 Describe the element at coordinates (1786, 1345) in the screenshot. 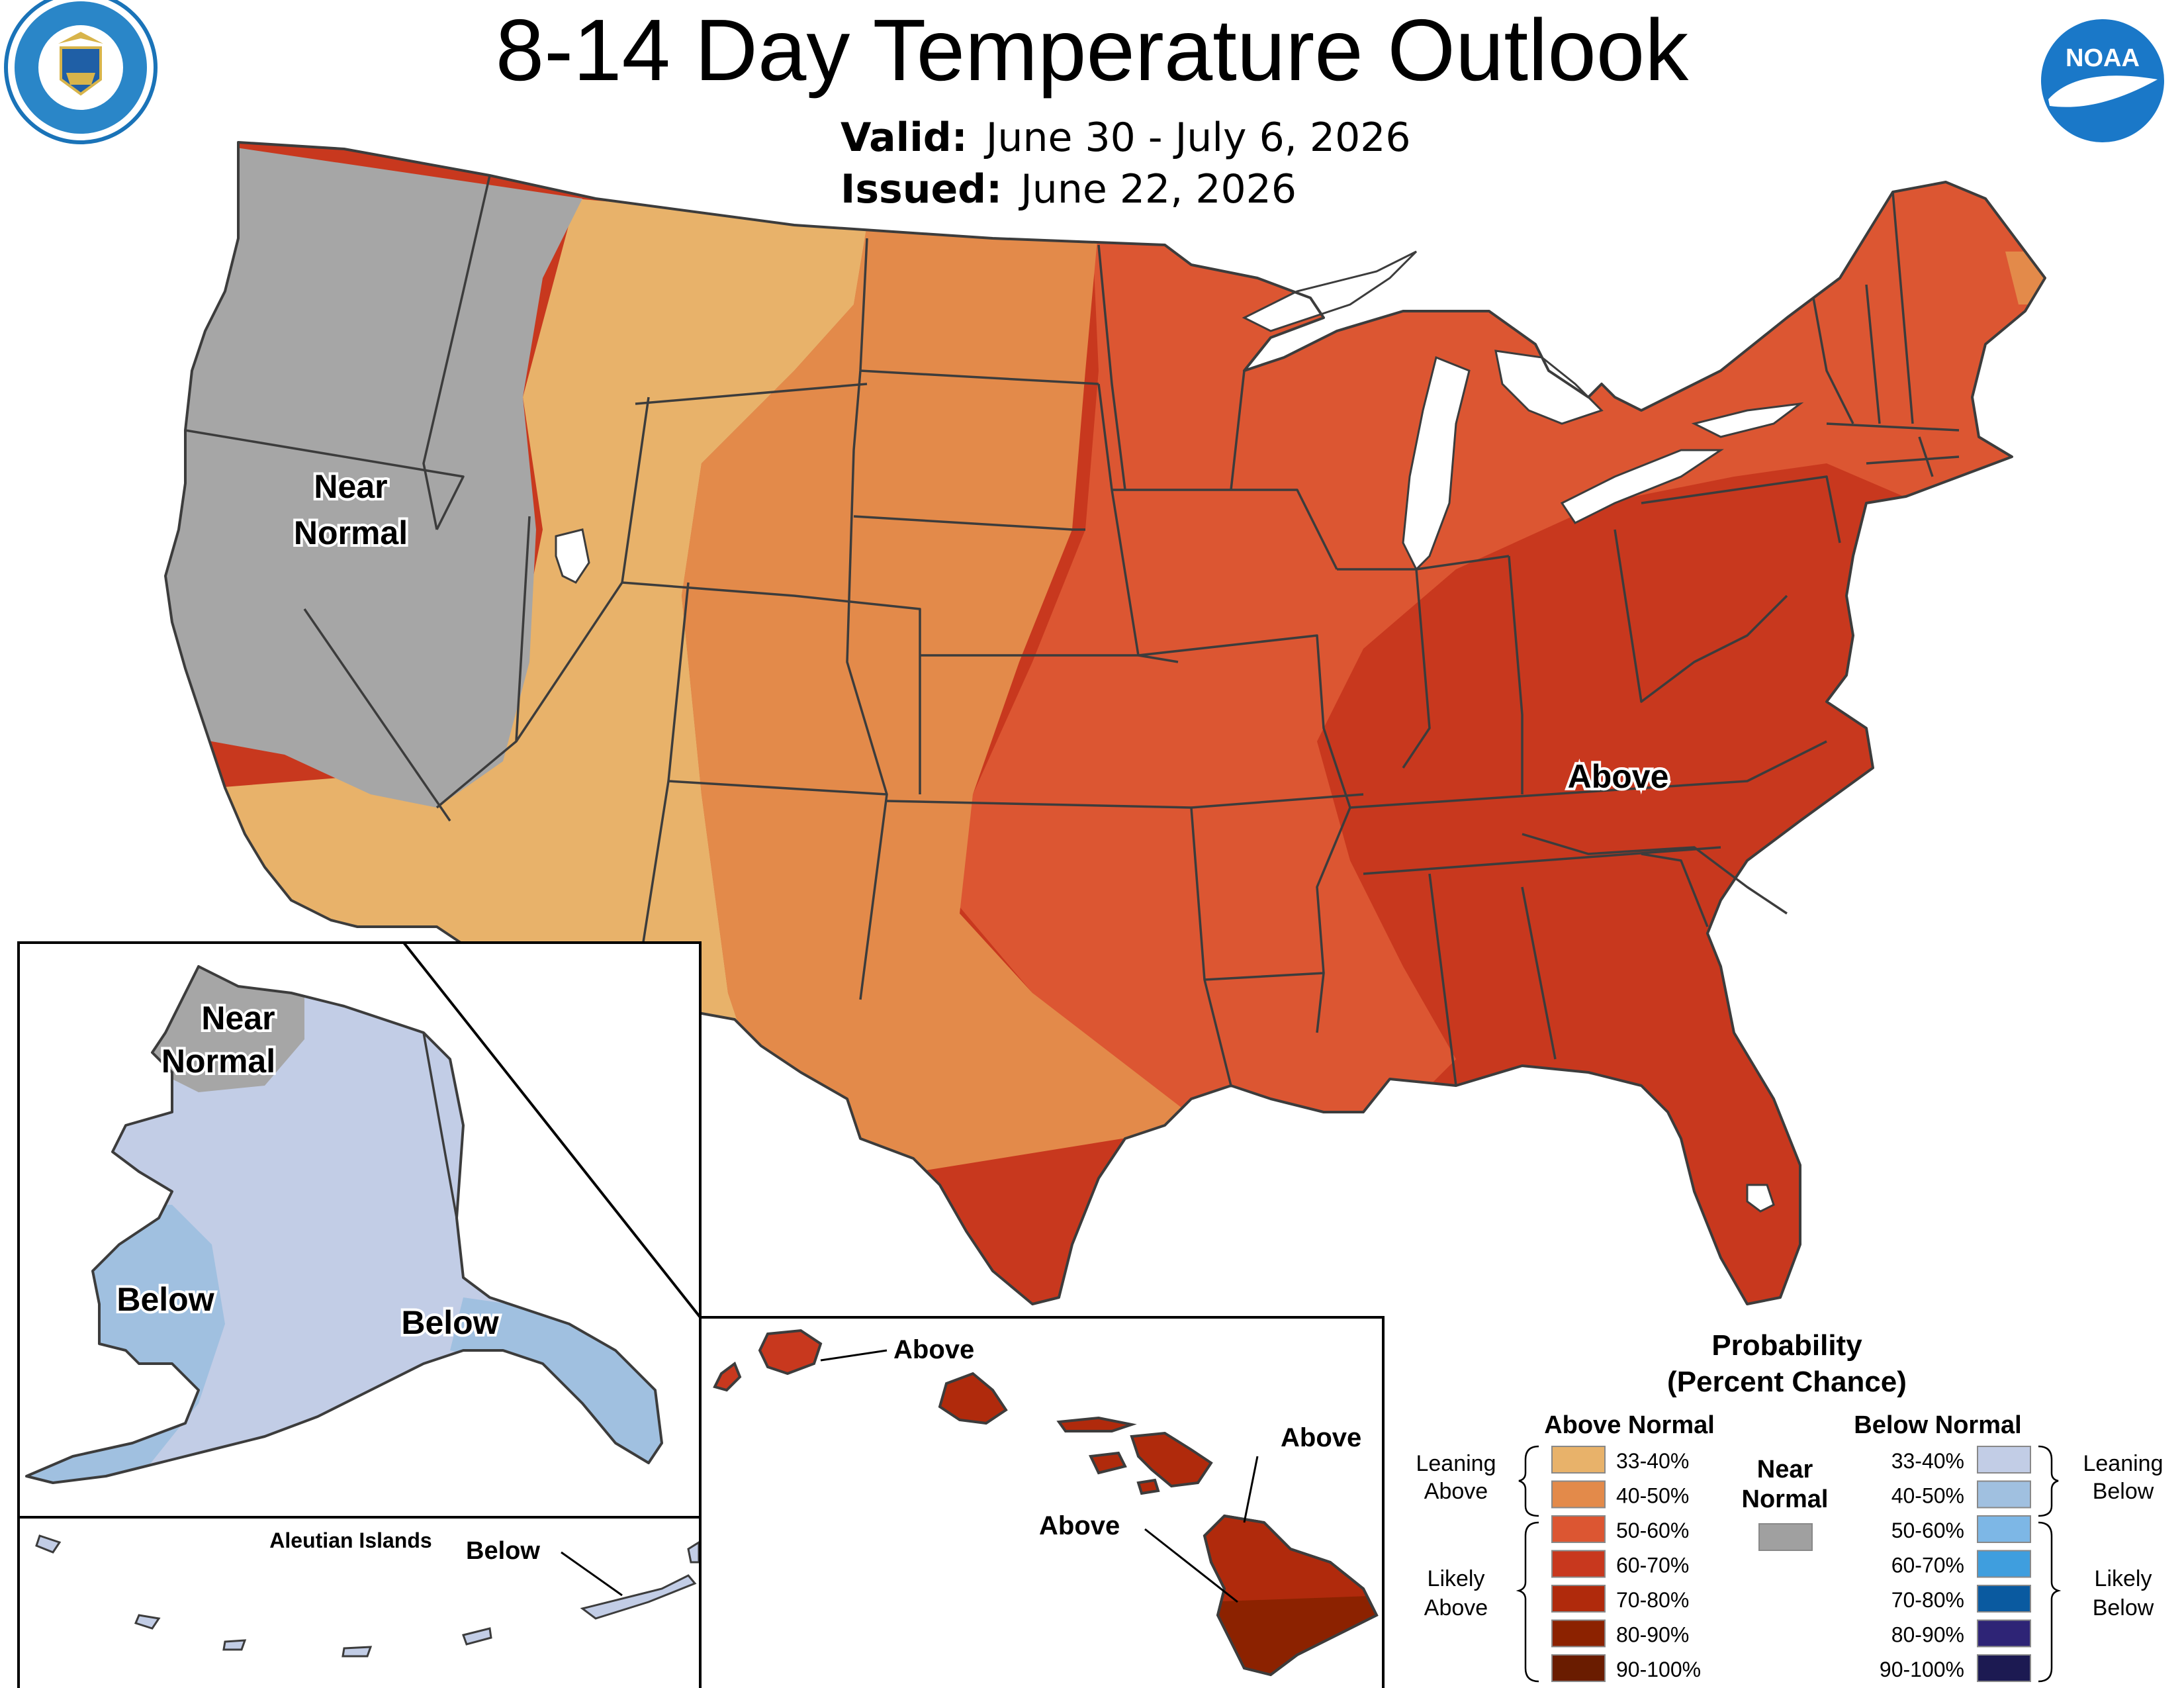

I see `legend-title-line1: Probability` at that location.